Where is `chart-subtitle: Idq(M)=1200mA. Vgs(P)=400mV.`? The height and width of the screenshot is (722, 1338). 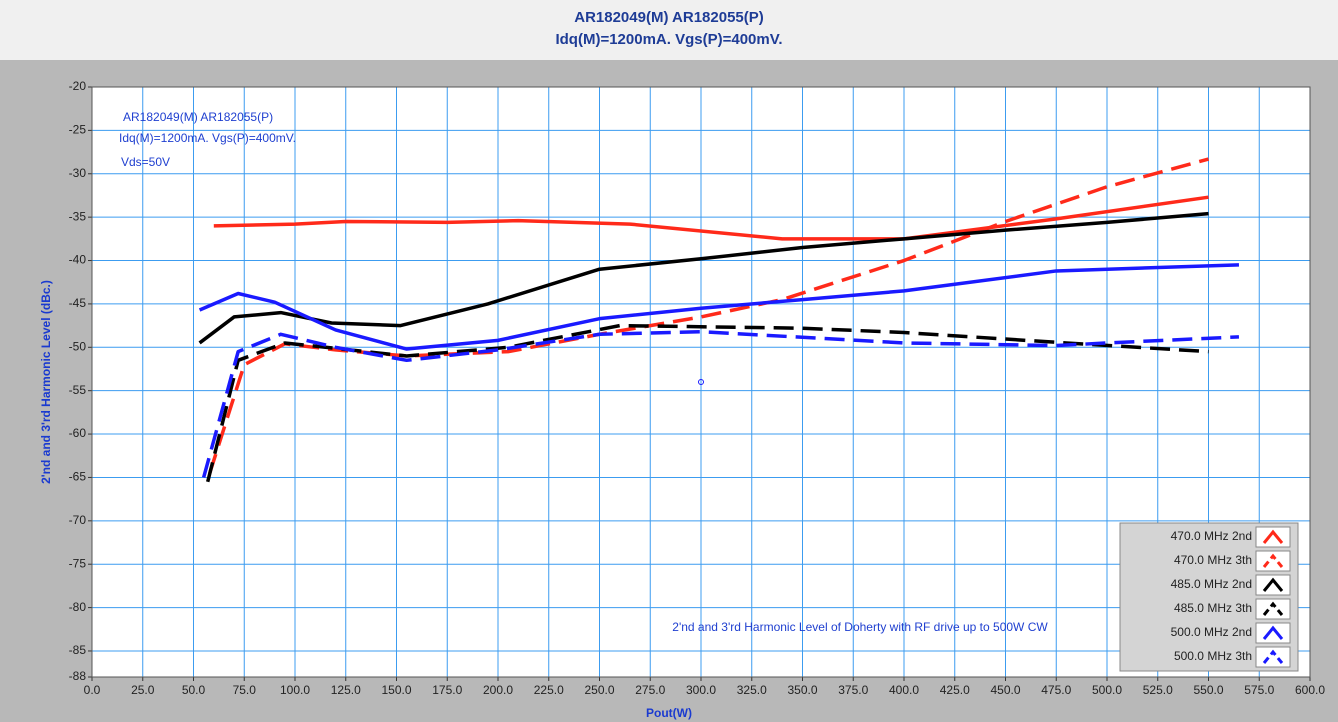
chart-subtitle: Idq(M)=1200mA. Vgs(P)=400mV. is located at coordinates (668, 39).